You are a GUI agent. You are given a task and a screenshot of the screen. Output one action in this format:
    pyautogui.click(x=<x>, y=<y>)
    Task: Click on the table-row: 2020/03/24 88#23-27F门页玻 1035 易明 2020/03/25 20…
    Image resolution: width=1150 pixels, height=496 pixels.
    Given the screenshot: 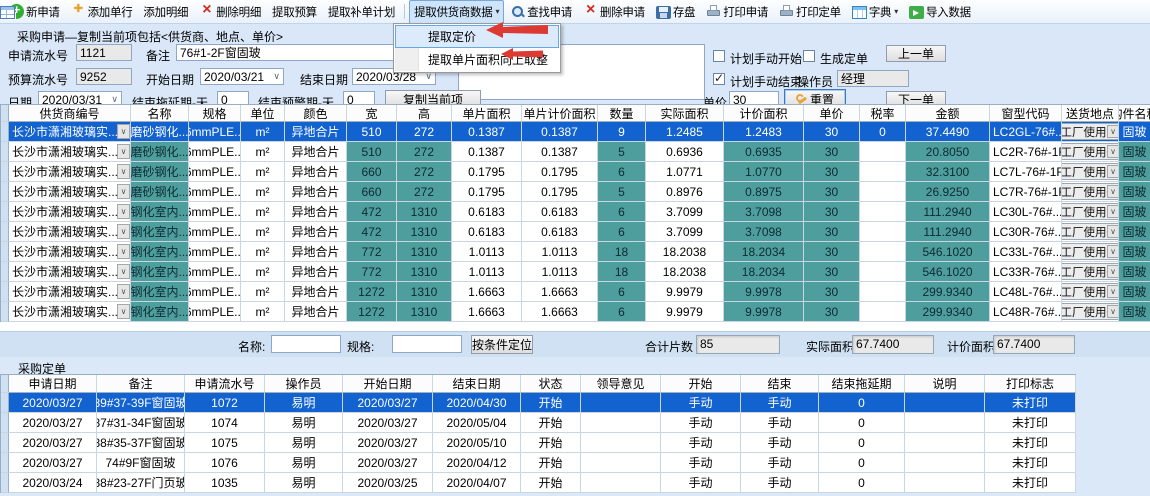 What is the action you would take?
    pyautogui.click(x=538, y=483)
    